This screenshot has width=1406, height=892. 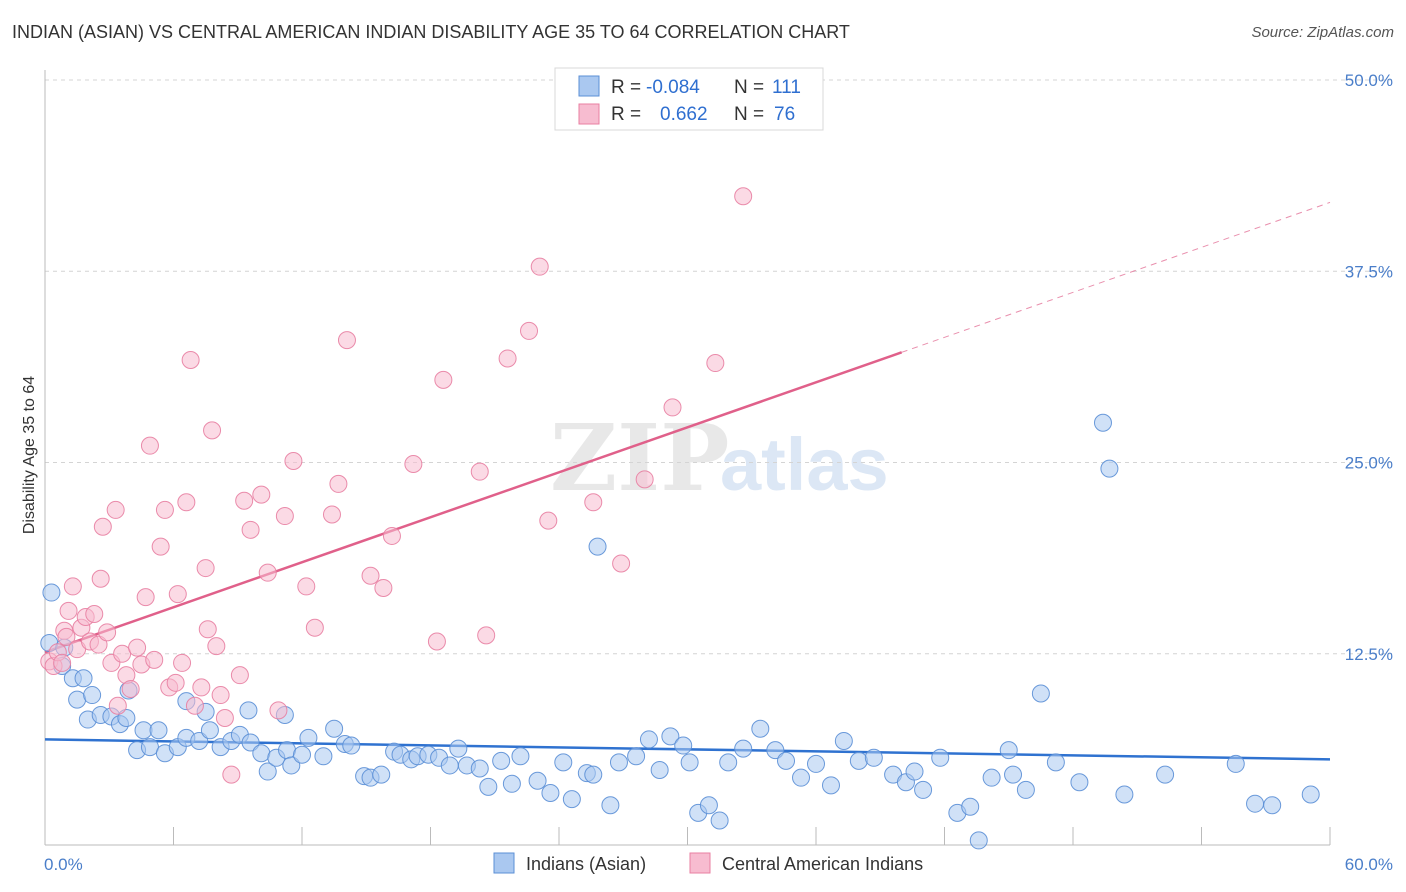 What do you see at coordinates (1369, 654) in the screenshot?
I see `y-tick-label-0: 12.5%` at bounding box center [1369, 654].